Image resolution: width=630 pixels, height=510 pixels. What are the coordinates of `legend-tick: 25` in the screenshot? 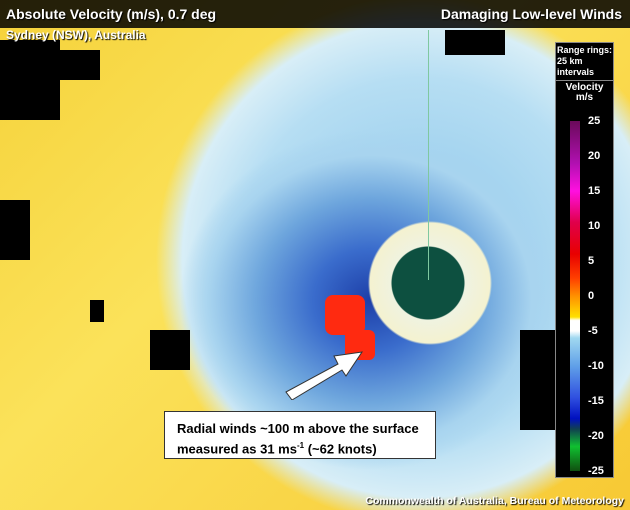 It's located at (594, 121).